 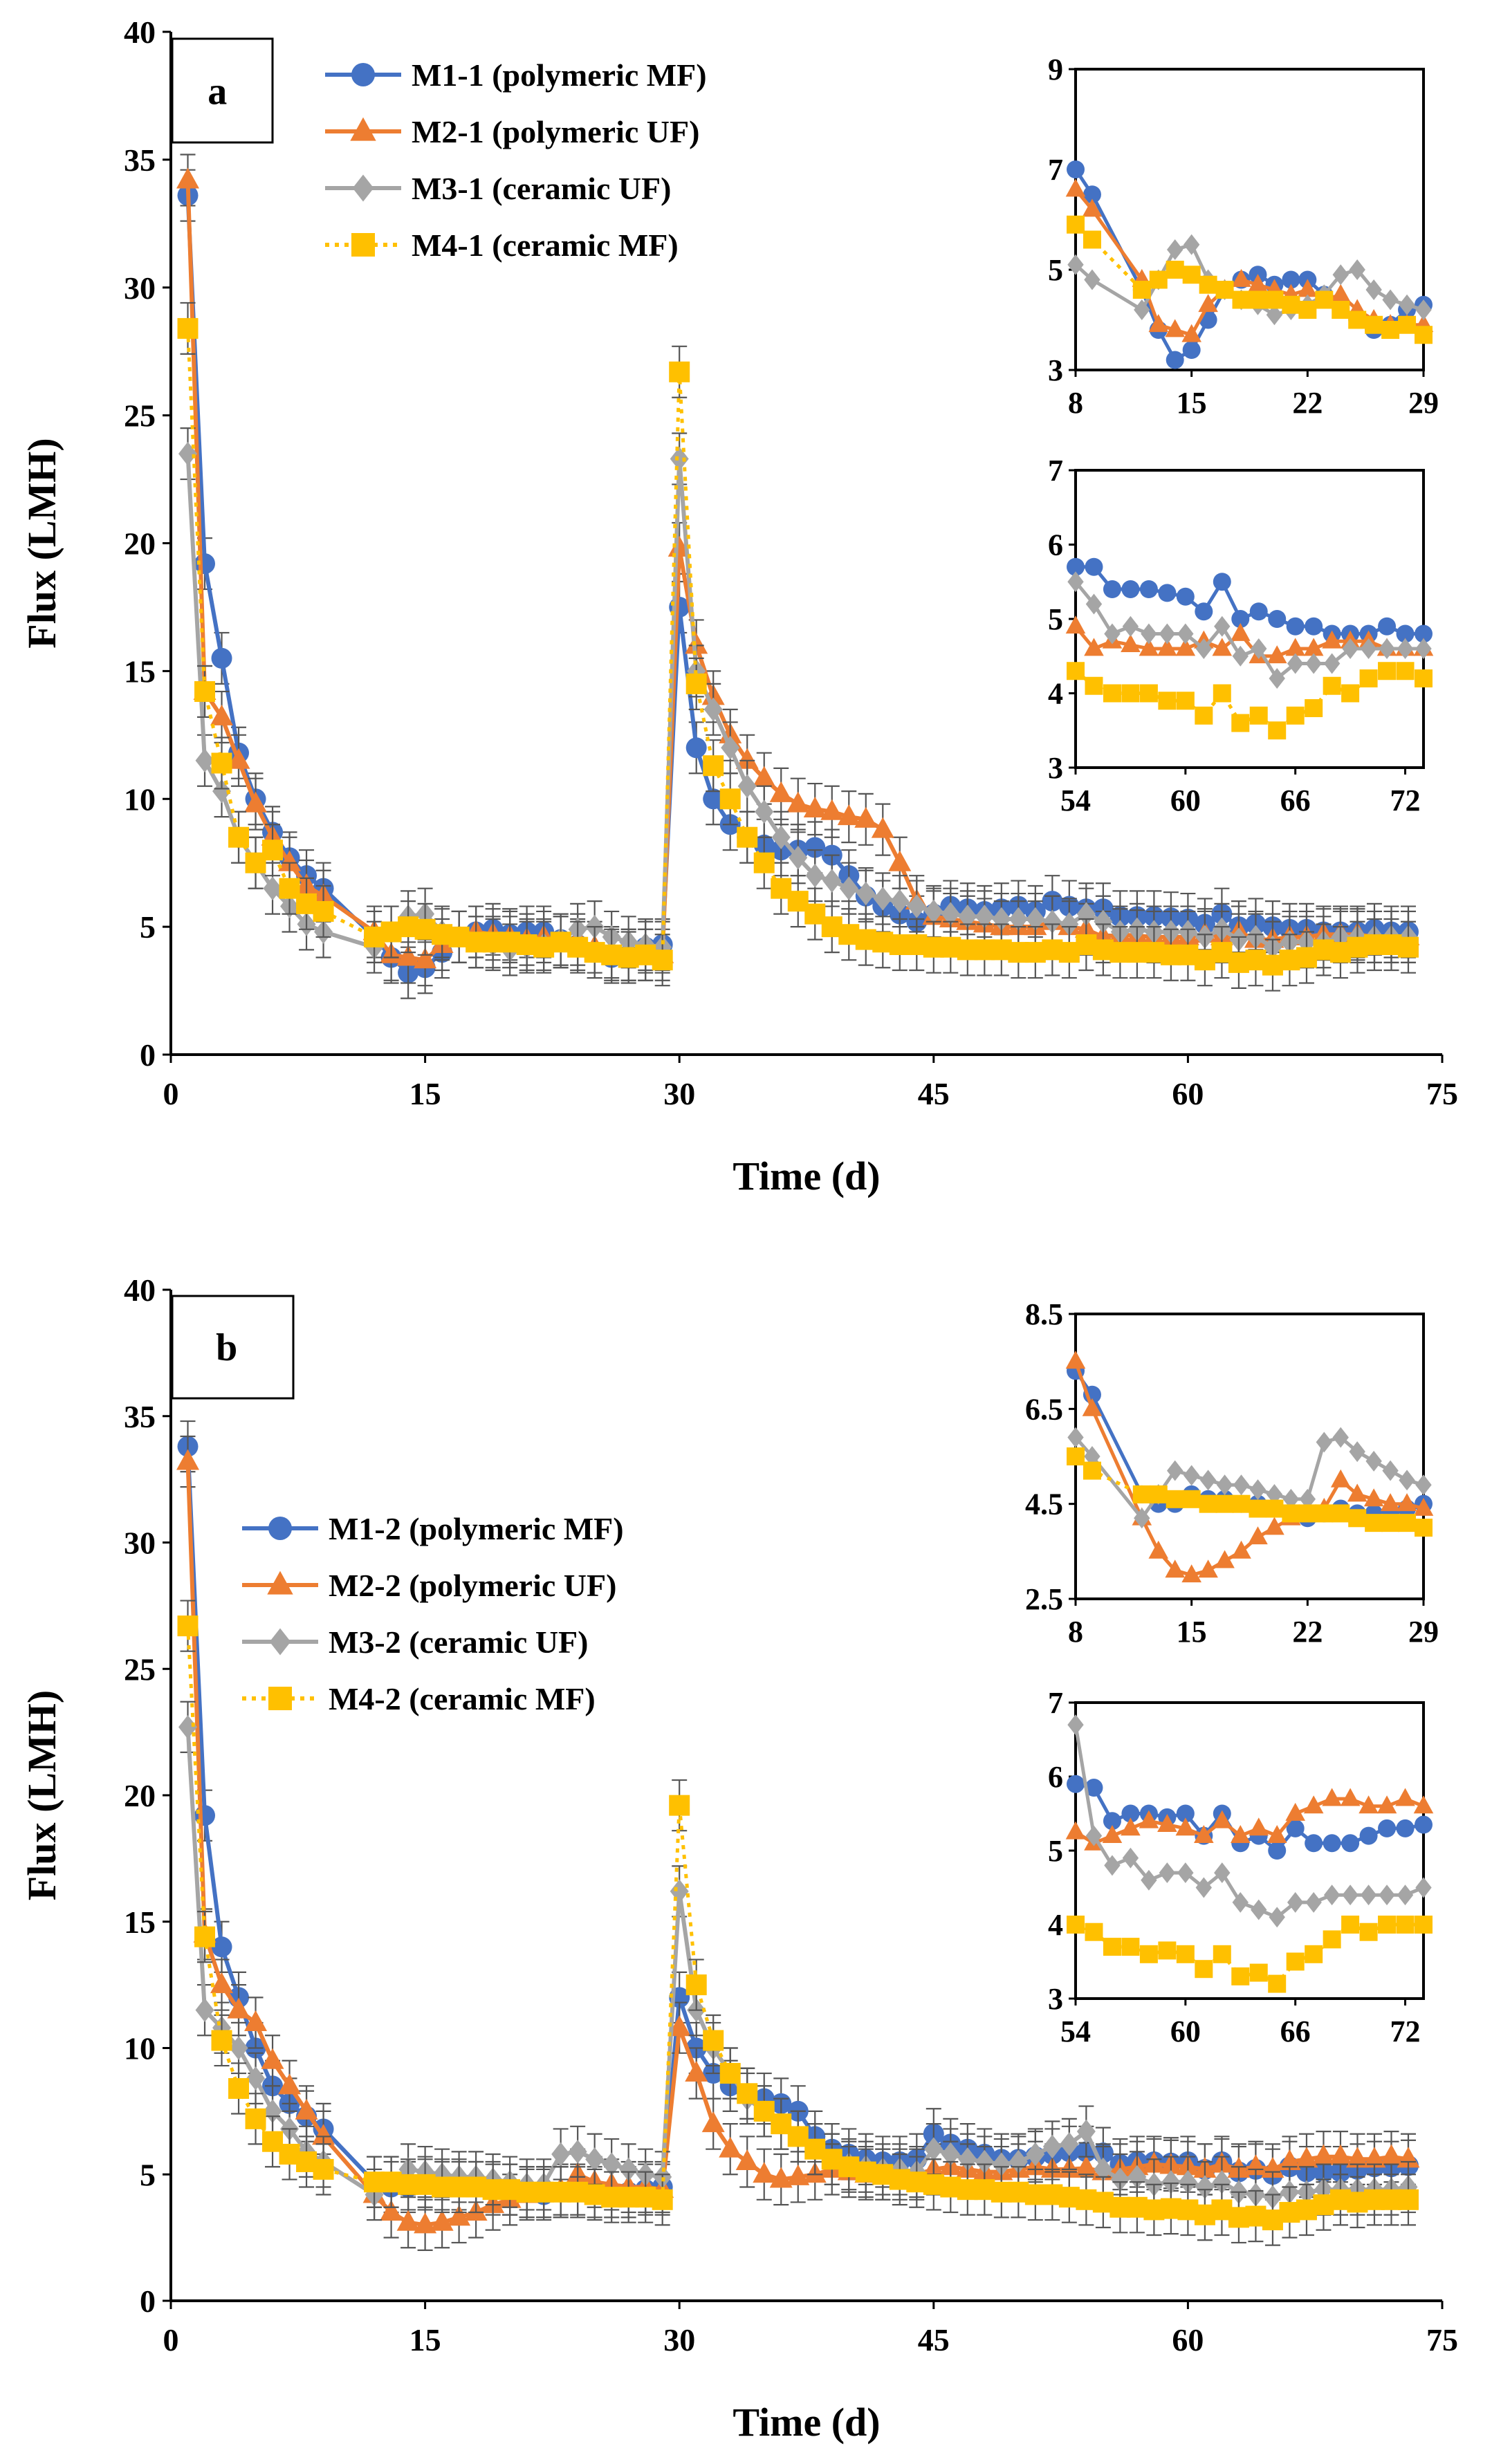 I want to click on inset-series-m2, so click(x=1249, y=1820).